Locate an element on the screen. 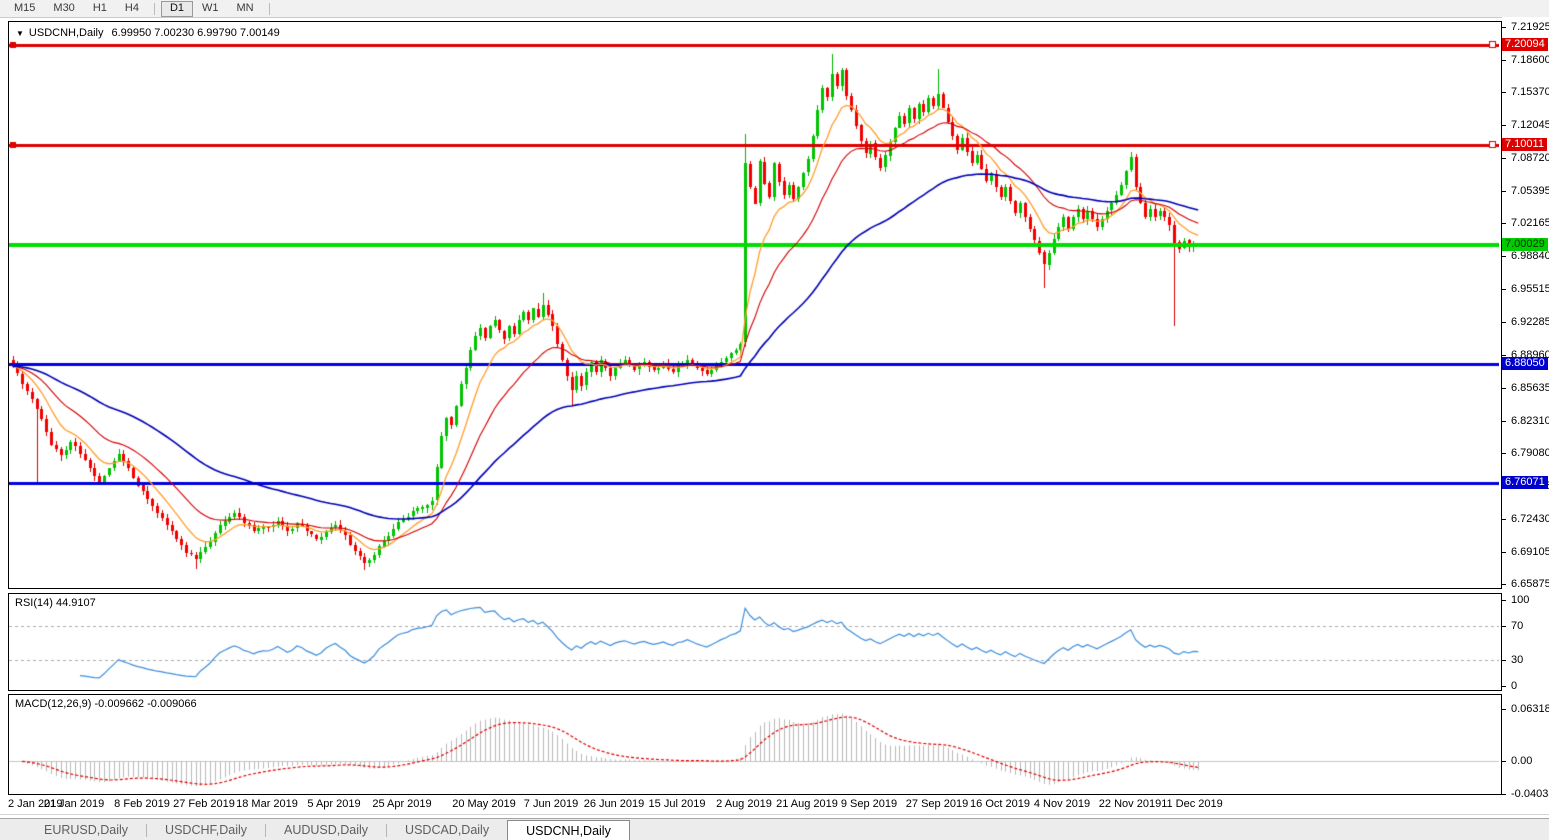  hline-price-tag: 6.76071 is located at coordinates (1525, 482).